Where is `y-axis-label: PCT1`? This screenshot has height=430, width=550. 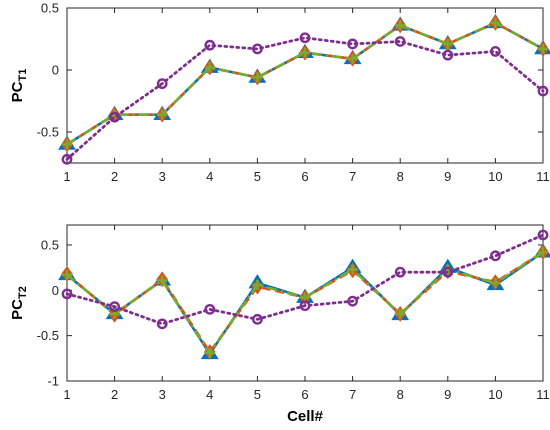 y-axis-label: PCT1 is located at coordinates (19, 86).